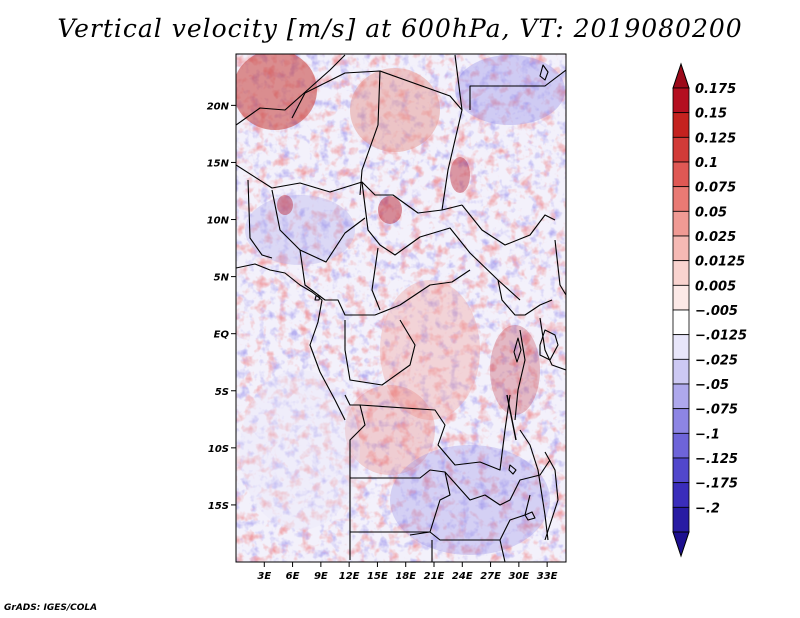 The height and width of the screenshot is (618, 800). Describe the element at coordinates (712, 385) in the screenshot. I see `colorbar-label: −.05` at that location.